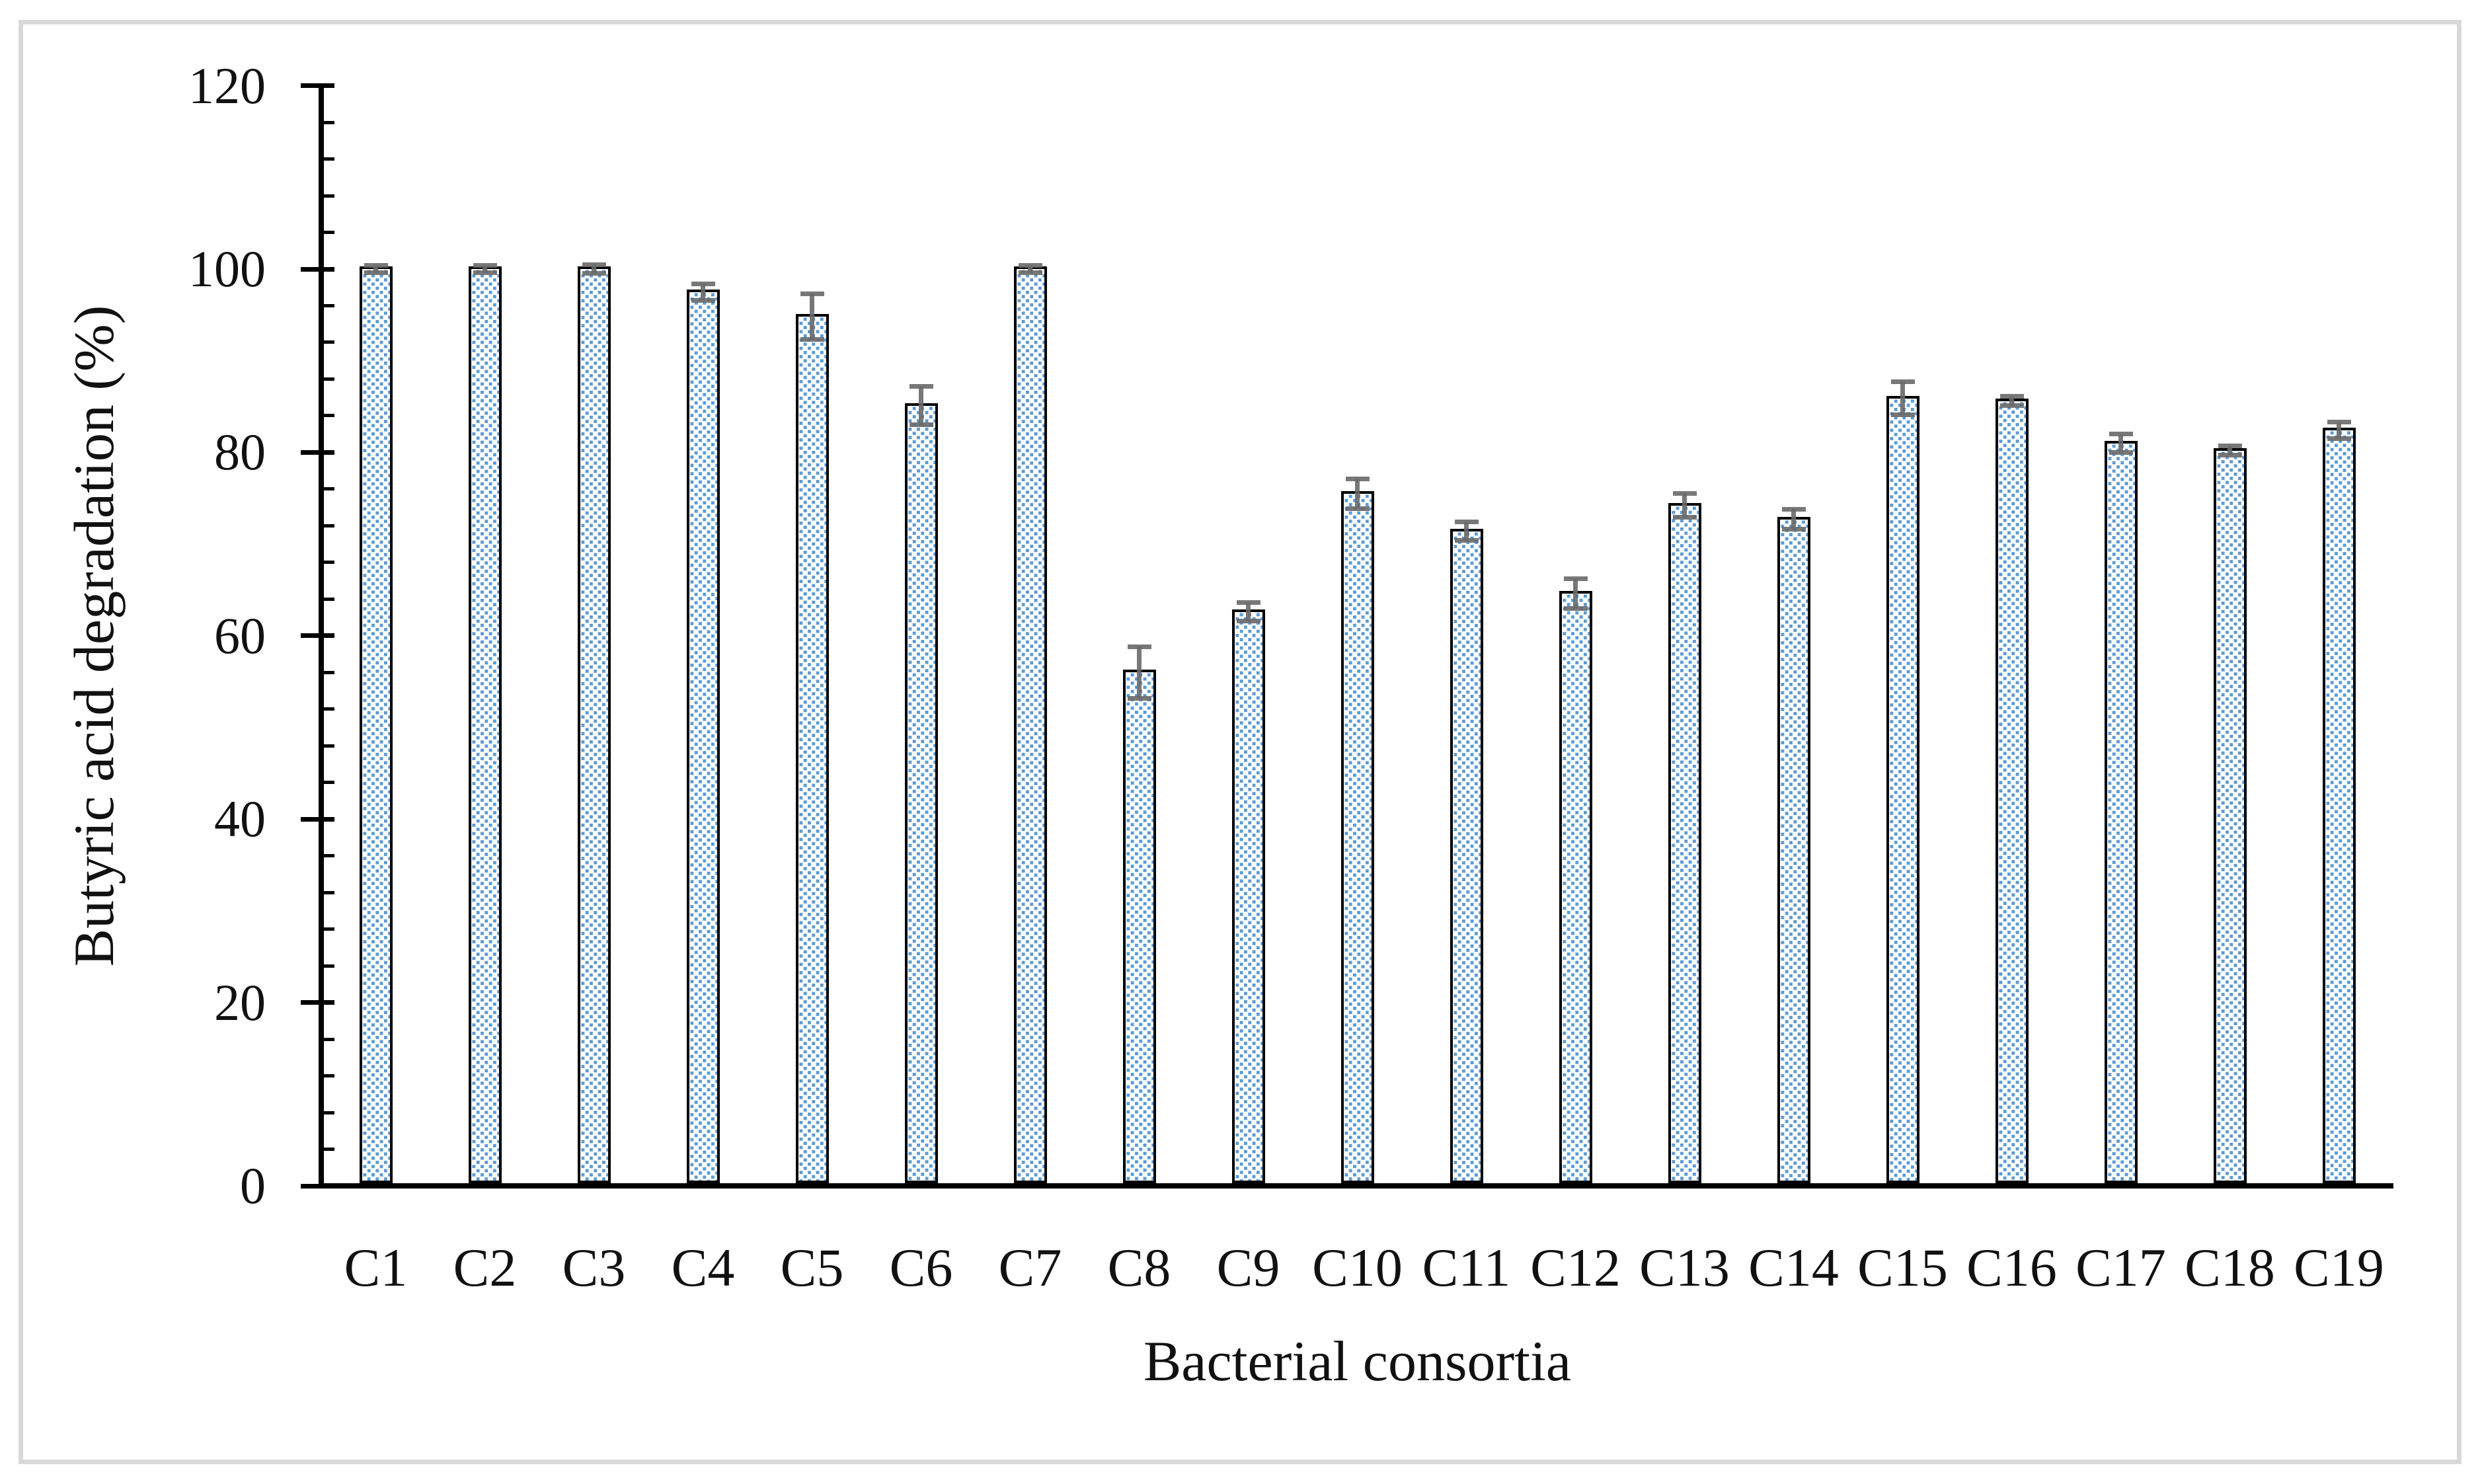 This screenshot has width=2480, height=1484. Describe the element at coordinates (1793, 529) in the screenshot. I see `error-bar-cap-bottom-C14` at that location.